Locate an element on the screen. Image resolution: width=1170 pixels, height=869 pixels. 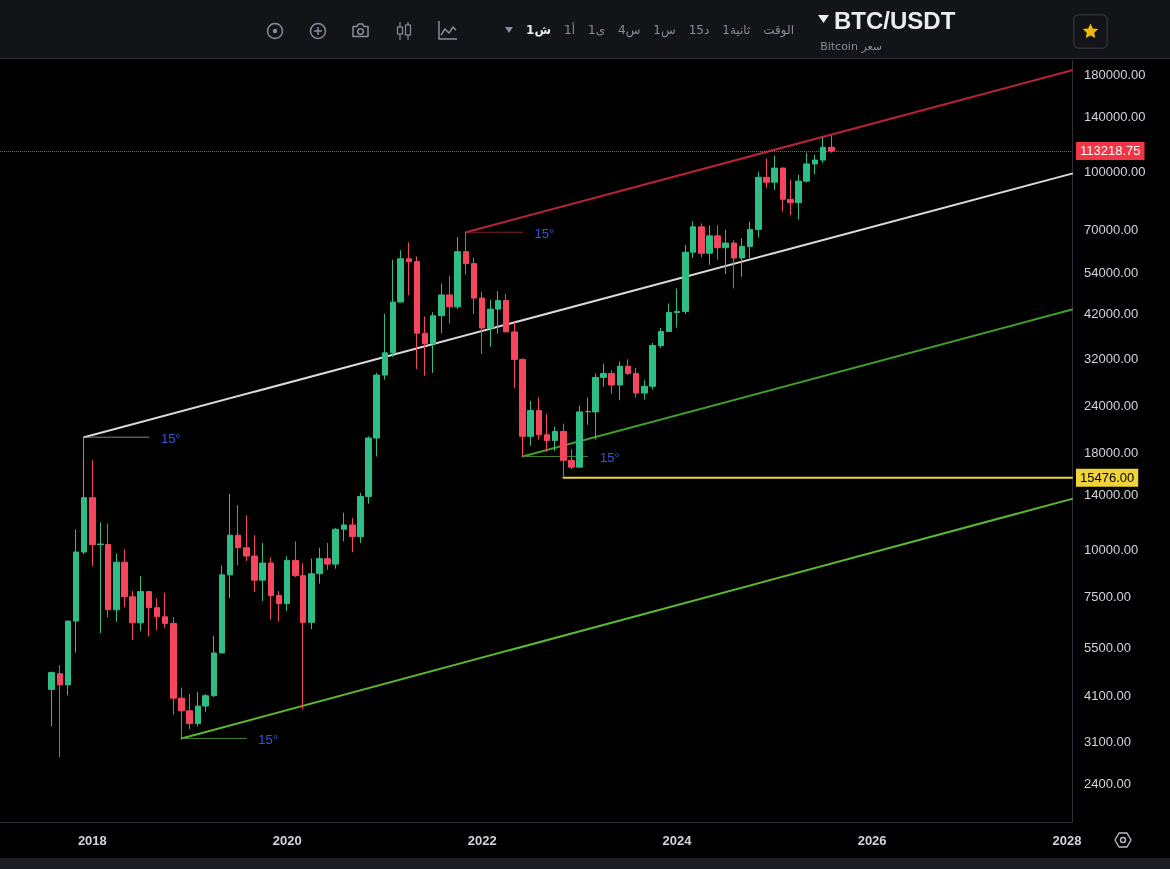
x-tick-label: 2028 is located at coordinates (1067, 840).